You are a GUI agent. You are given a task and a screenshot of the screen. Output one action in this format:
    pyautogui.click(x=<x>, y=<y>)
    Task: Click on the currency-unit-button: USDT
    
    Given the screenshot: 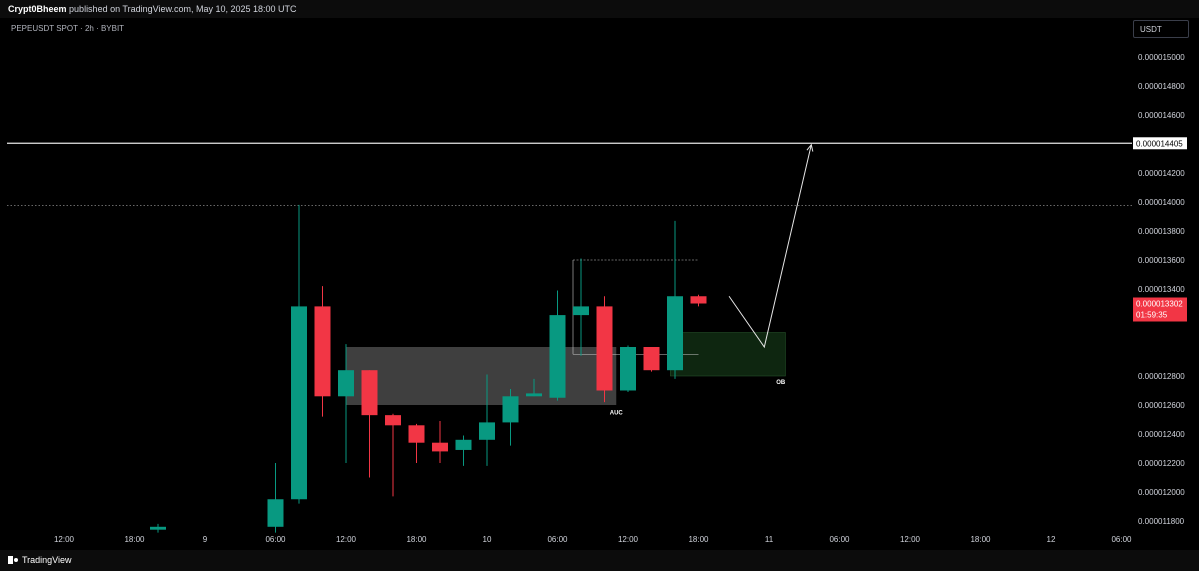 What is the action you would take?
    pyautogui.click(x=1161, y=29)
    